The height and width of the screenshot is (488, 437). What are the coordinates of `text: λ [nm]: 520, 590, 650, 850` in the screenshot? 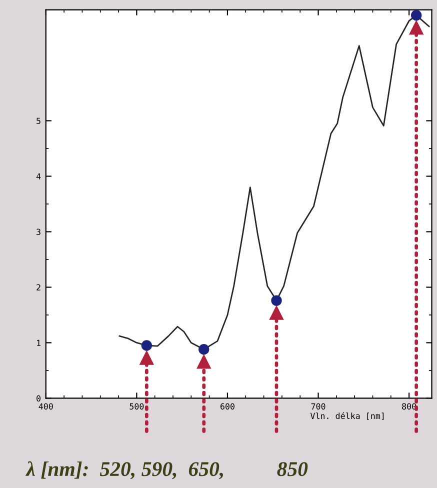 It's located at (167, 470).